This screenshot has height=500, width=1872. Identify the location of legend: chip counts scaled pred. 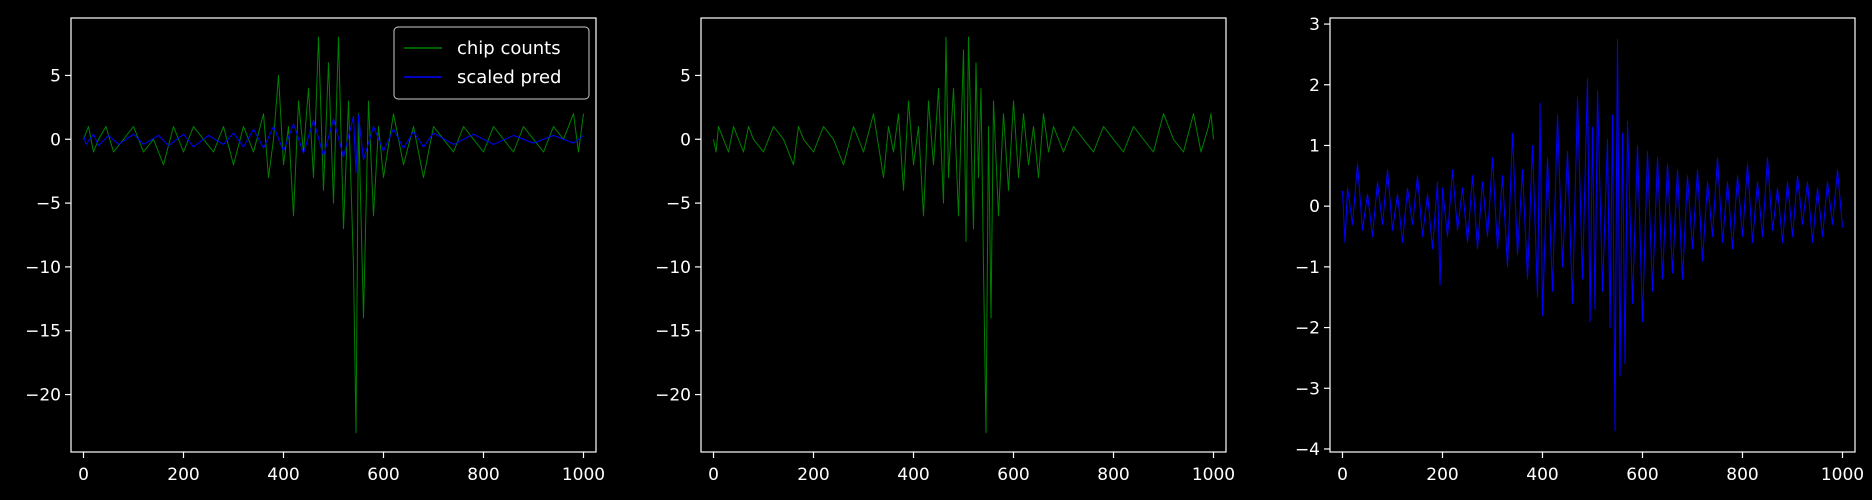
(491, 63).